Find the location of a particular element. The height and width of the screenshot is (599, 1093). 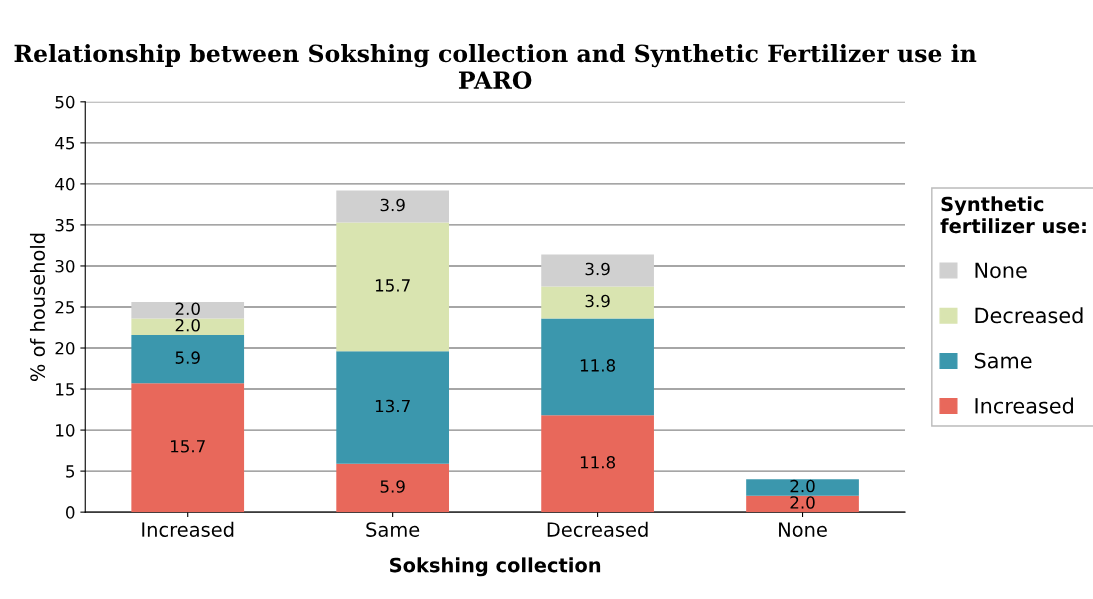

y-tick-label: 10 is located at coordinates (65, 430).